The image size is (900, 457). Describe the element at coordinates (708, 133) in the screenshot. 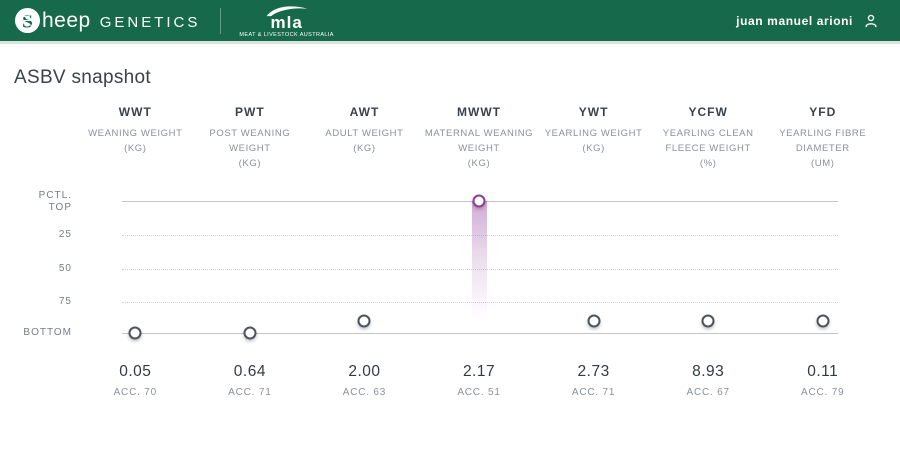

I see `trait-name-line: YEARLING CLEAN` at that location.